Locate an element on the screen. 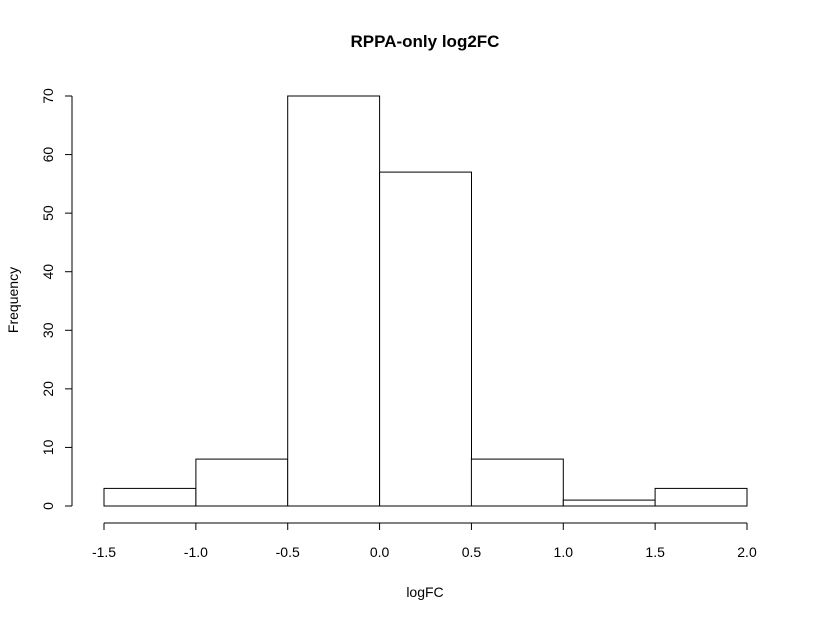 The height and width of the screenshot is (621, 813). y-tick-label: 40 is located at coordinates (48, 272).